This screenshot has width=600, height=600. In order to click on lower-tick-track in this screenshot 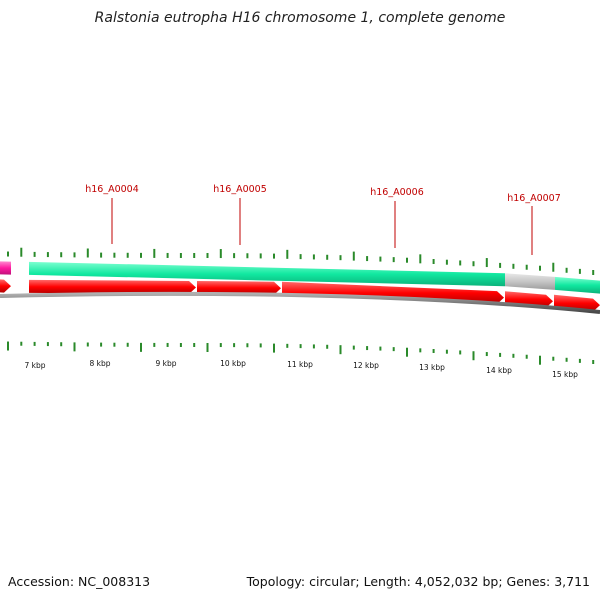, I will do `click(301, 353)`.